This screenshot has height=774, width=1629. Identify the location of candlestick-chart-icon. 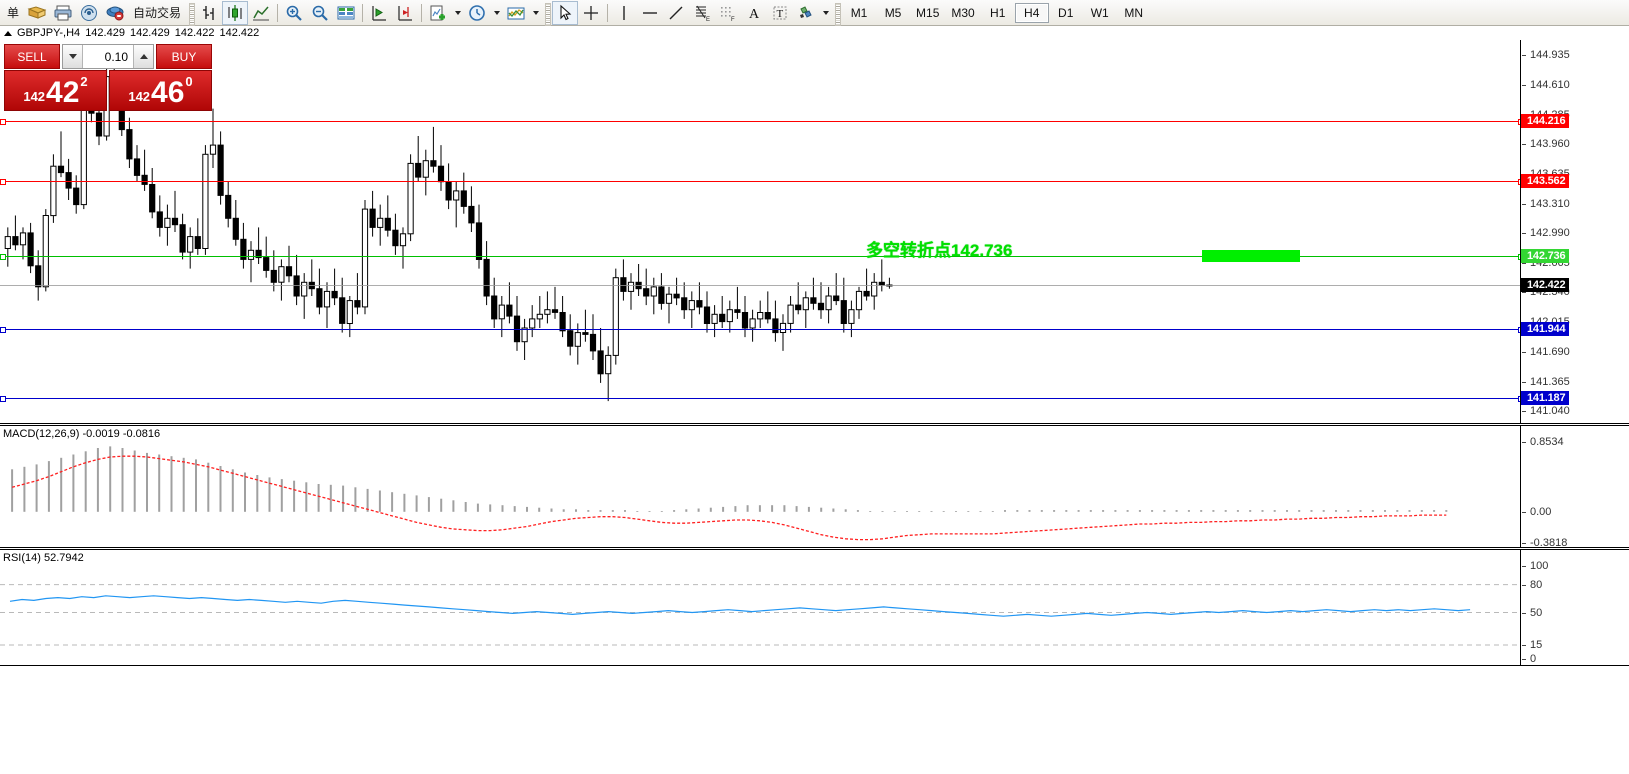
(235, 12).